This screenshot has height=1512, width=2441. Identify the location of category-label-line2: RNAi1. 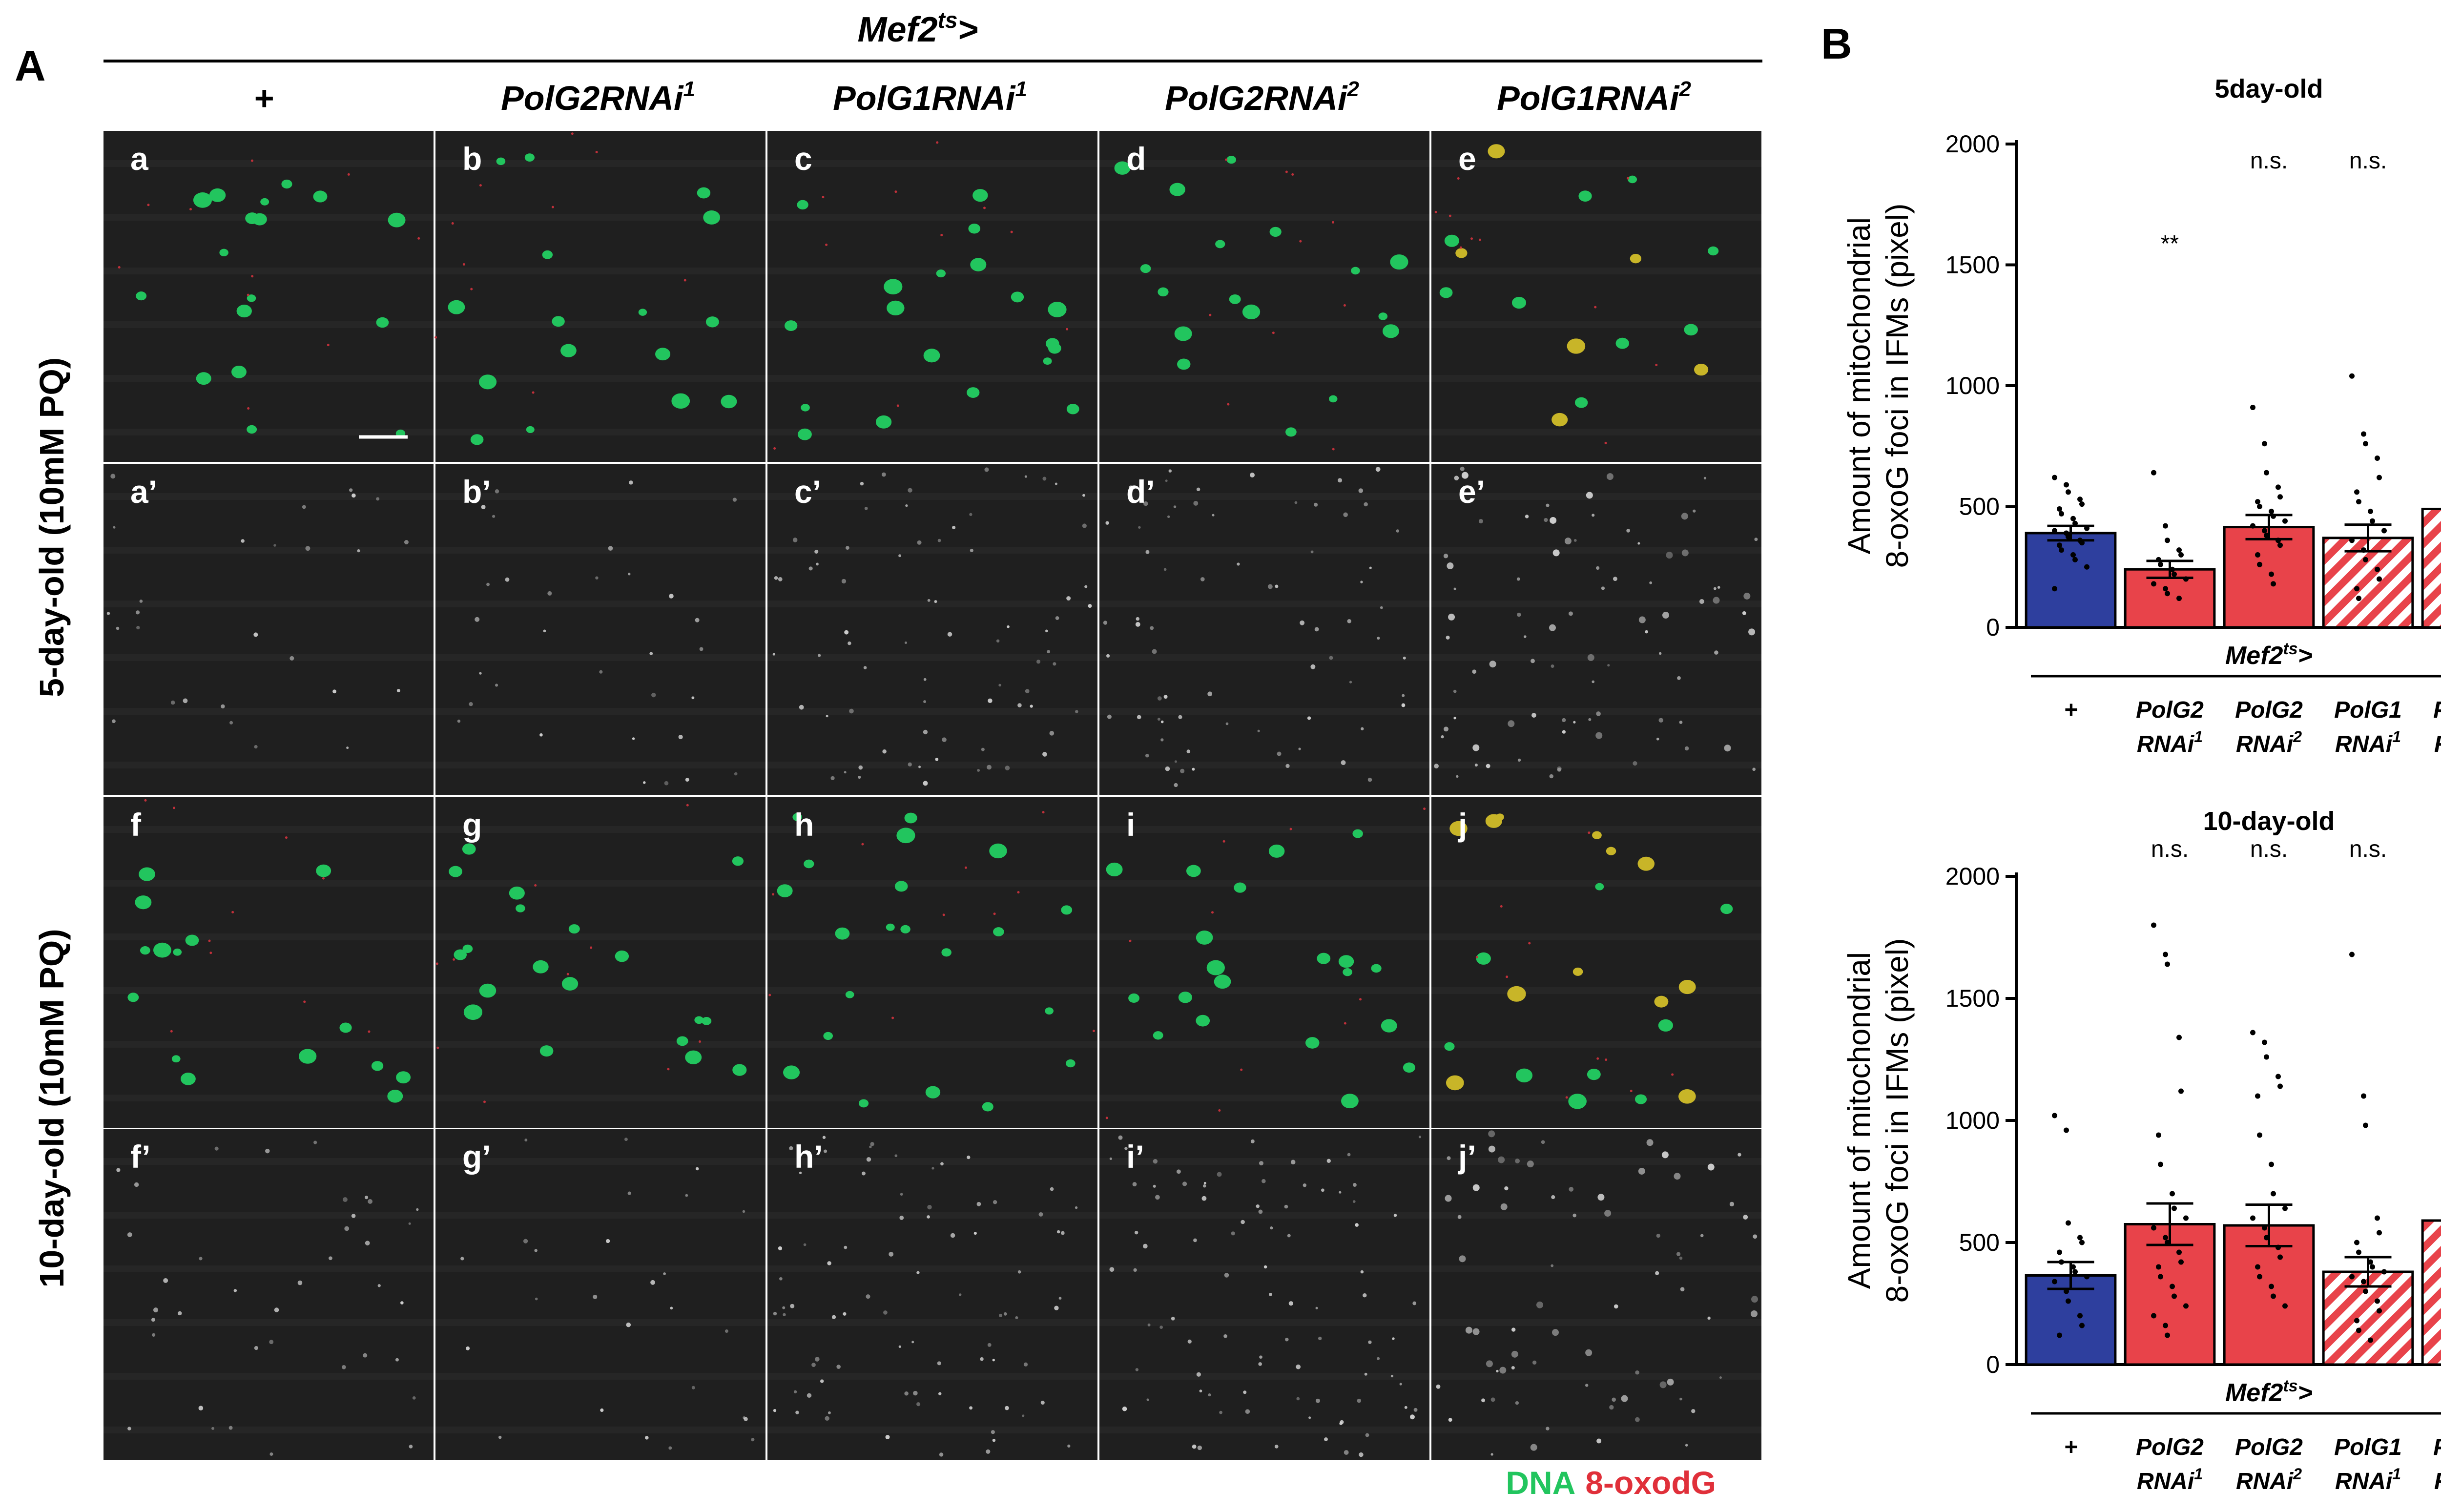
(2170, 1479).